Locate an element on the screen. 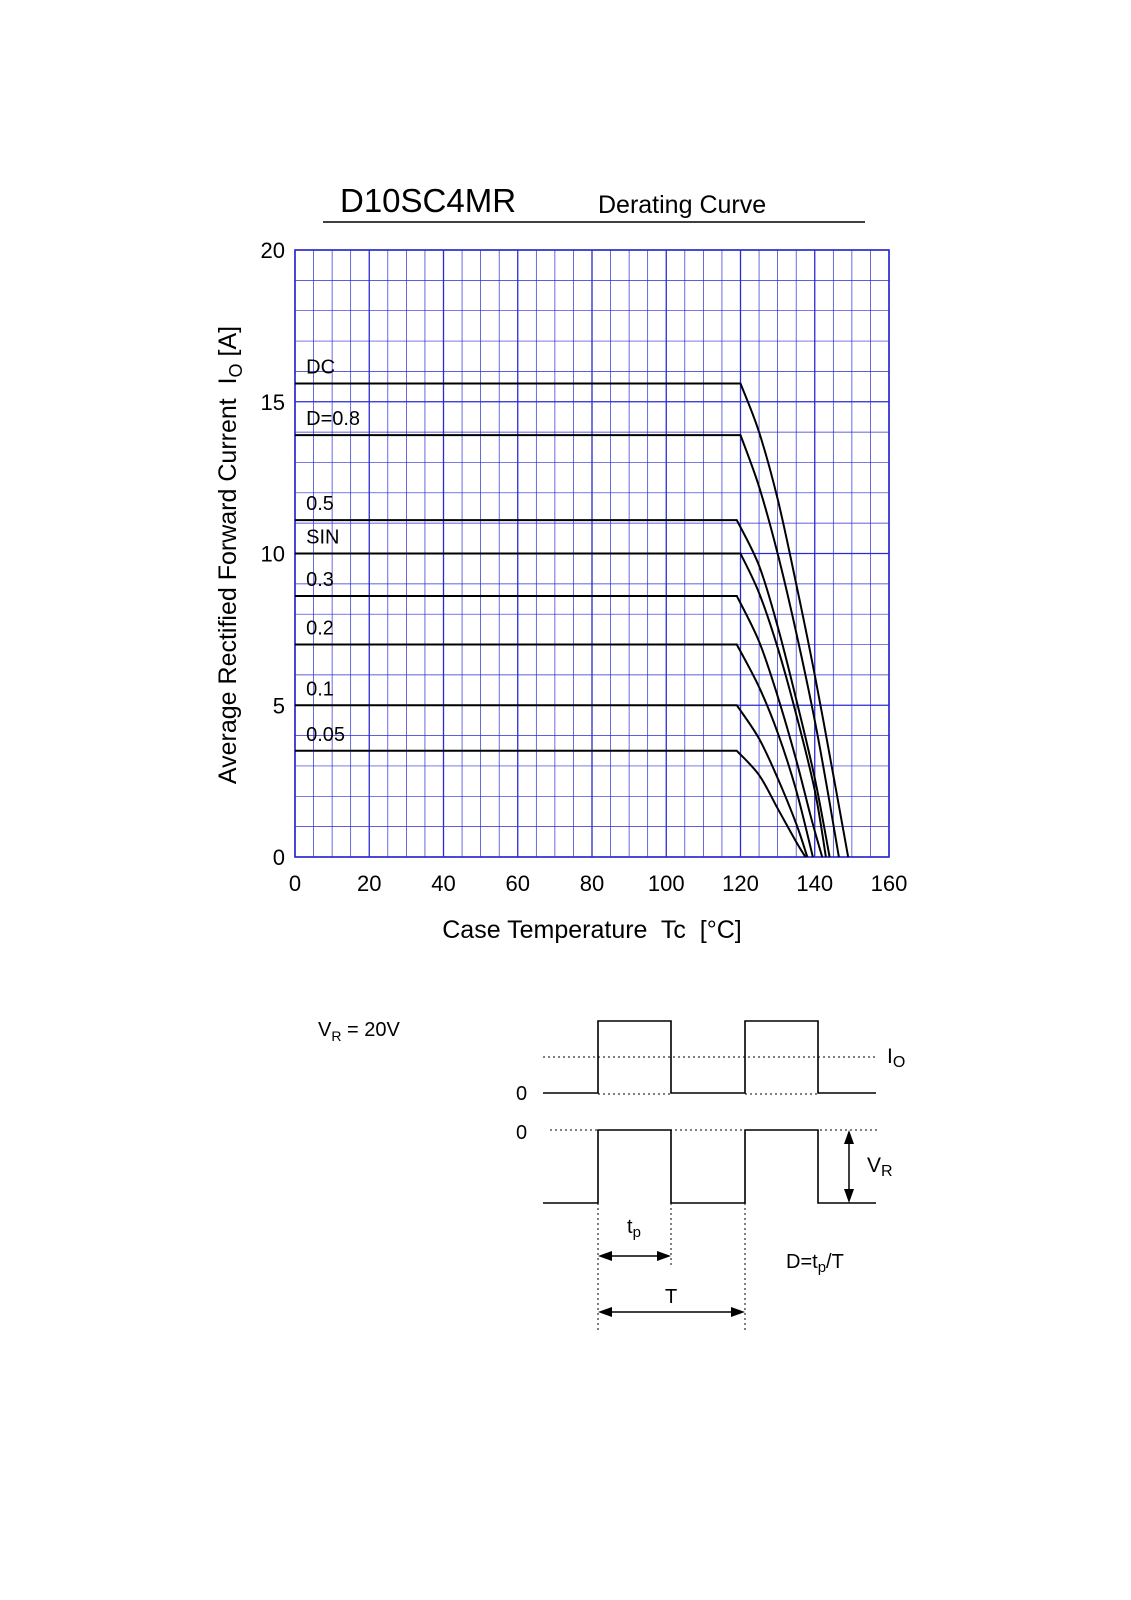  chart-subtitle: Derating Curve is located at coordinates (682, 205).